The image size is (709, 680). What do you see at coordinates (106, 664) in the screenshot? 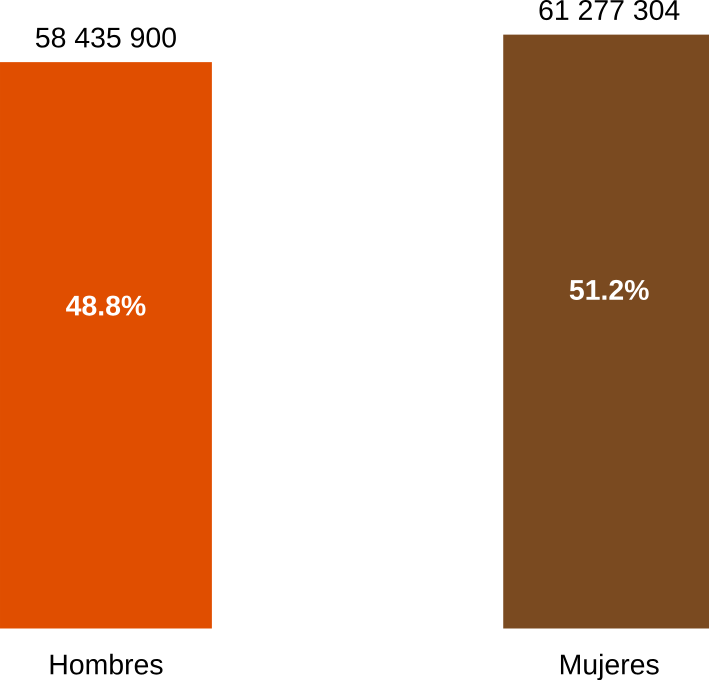
I see `x-tick-label: Hombres` at bounding box center [106, 664].